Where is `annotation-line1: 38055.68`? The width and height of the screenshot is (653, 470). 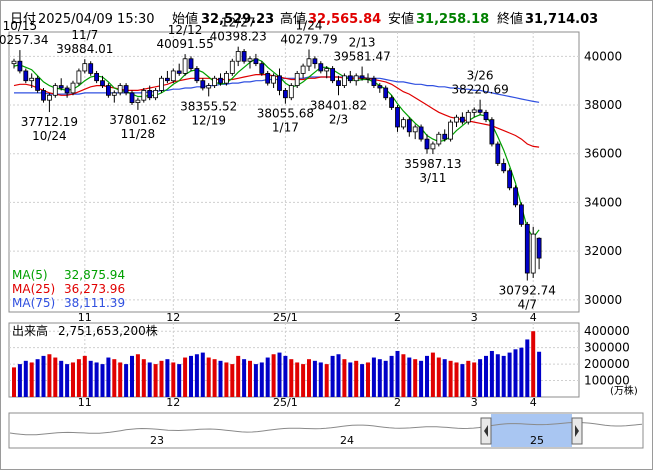 annotation-line1: 38055.68 is located at coordinates (285, 114).